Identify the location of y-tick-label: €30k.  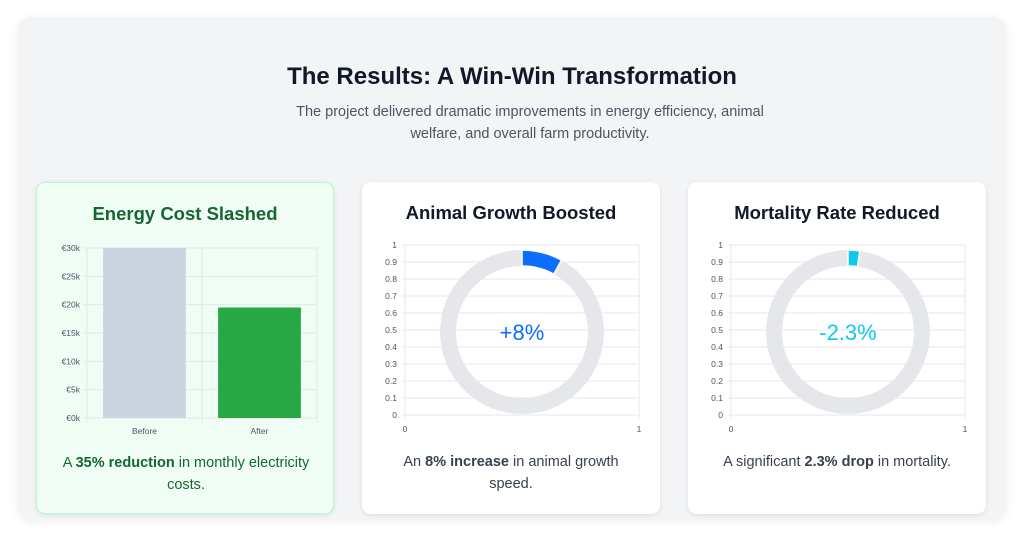
(71, 248).